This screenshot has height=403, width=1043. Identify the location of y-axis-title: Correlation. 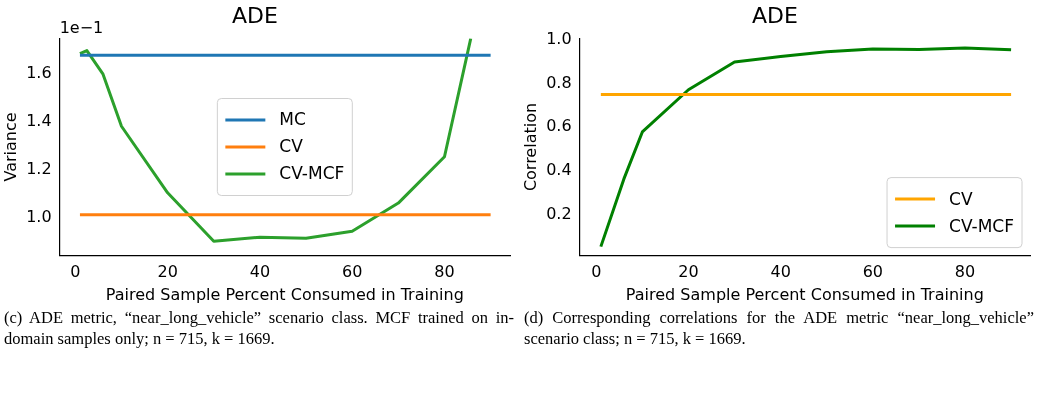
(530, 147).